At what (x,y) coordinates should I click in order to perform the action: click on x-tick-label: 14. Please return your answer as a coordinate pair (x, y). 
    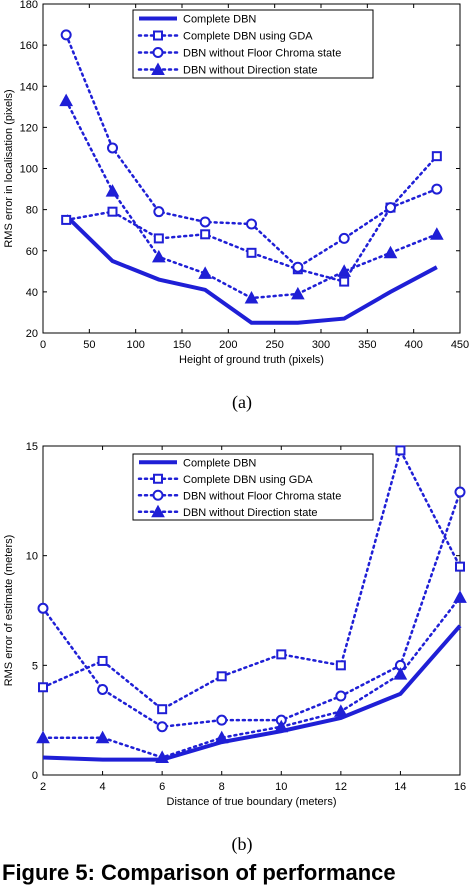
    Looking at the image, I should click on (400, 787).